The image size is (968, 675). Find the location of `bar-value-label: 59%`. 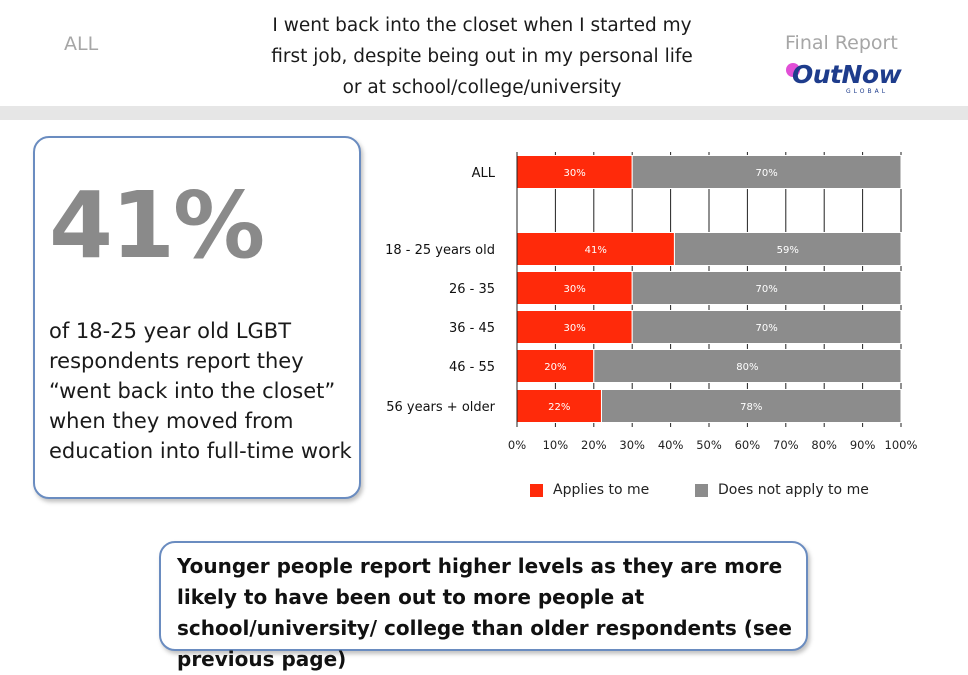

bar-value-label: 59% is located at coordinates (788, 250).